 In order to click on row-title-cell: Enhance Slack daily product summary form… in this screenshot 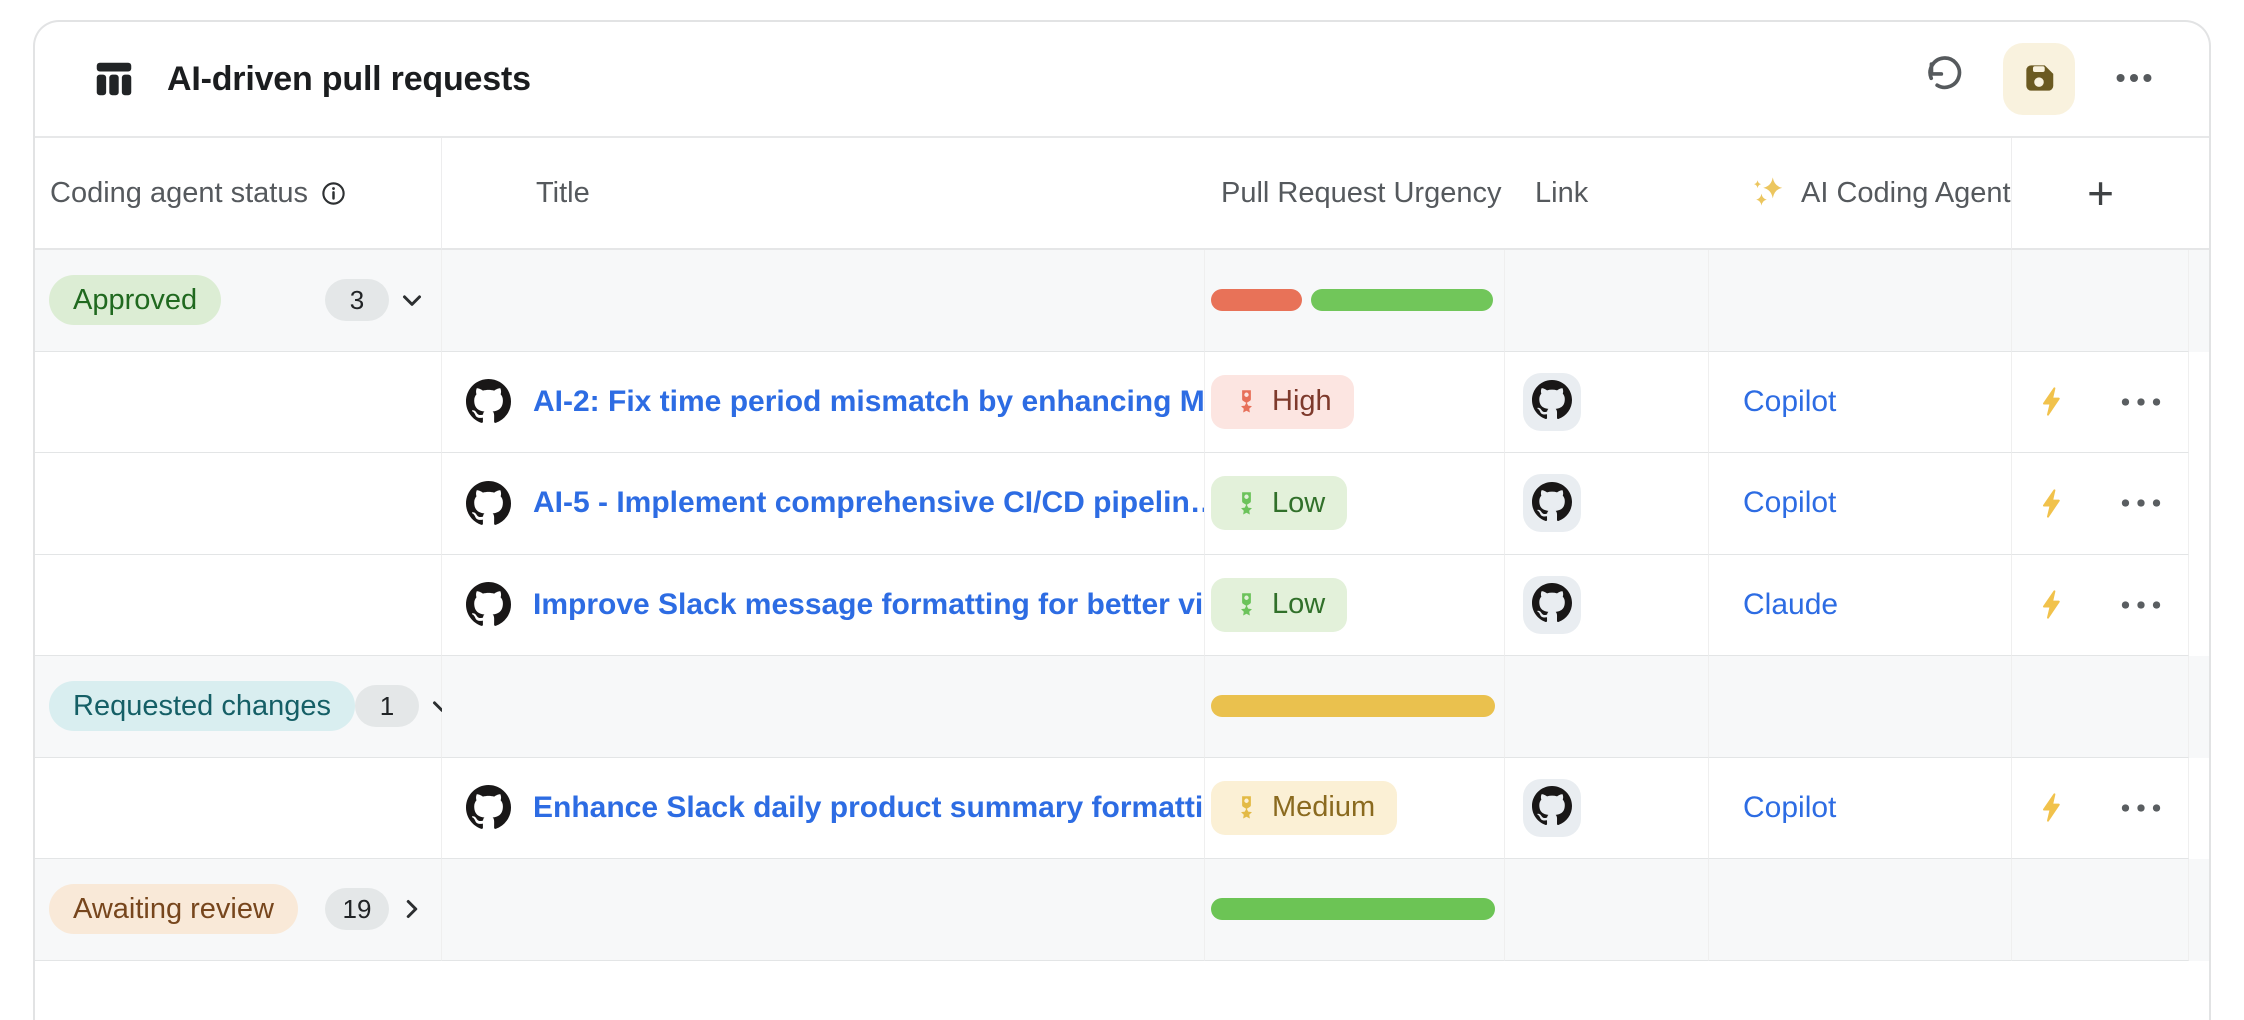, I will do `click(823, 808)`.